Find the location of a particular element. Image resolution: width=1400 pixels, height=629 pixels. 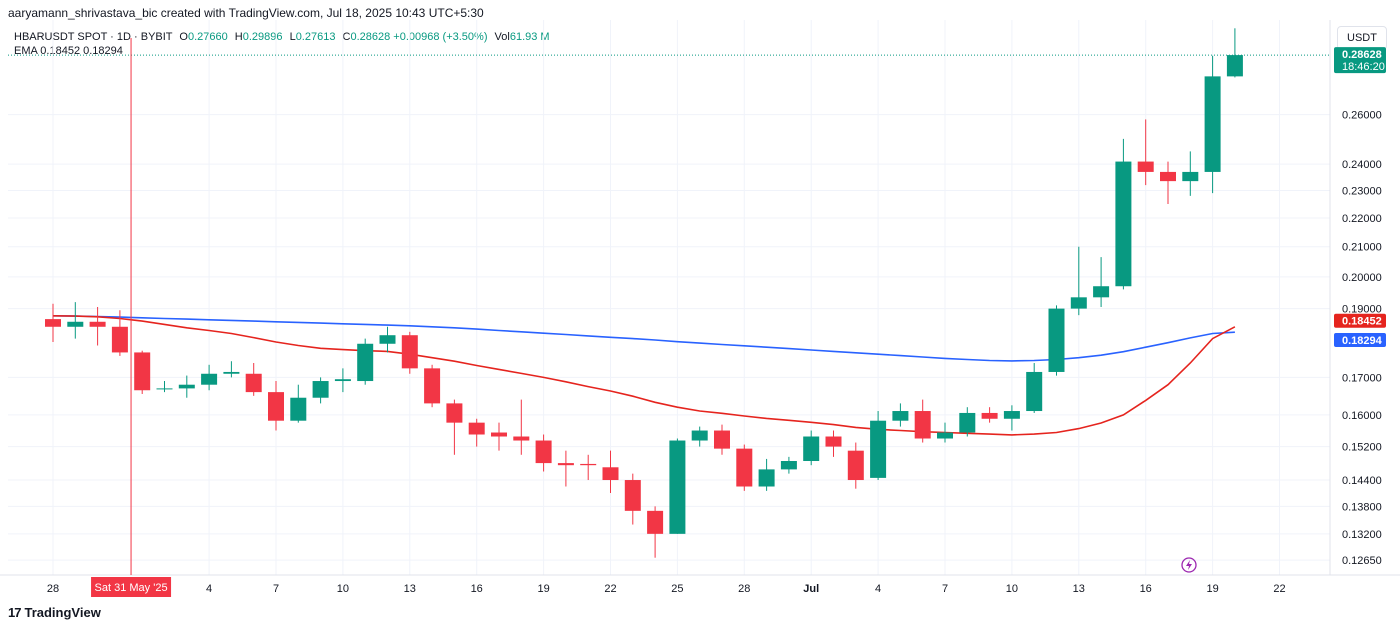

time-tick-label: 7 is located at coordinates (276, 589).